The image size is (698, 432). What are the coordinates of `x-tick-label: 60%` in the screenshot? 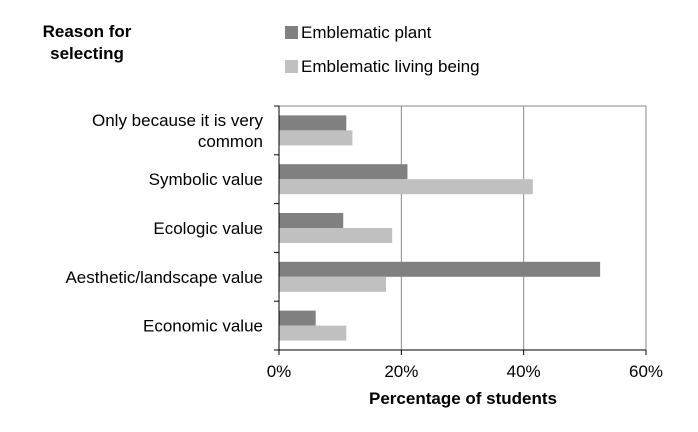 It's located at (646, 371).